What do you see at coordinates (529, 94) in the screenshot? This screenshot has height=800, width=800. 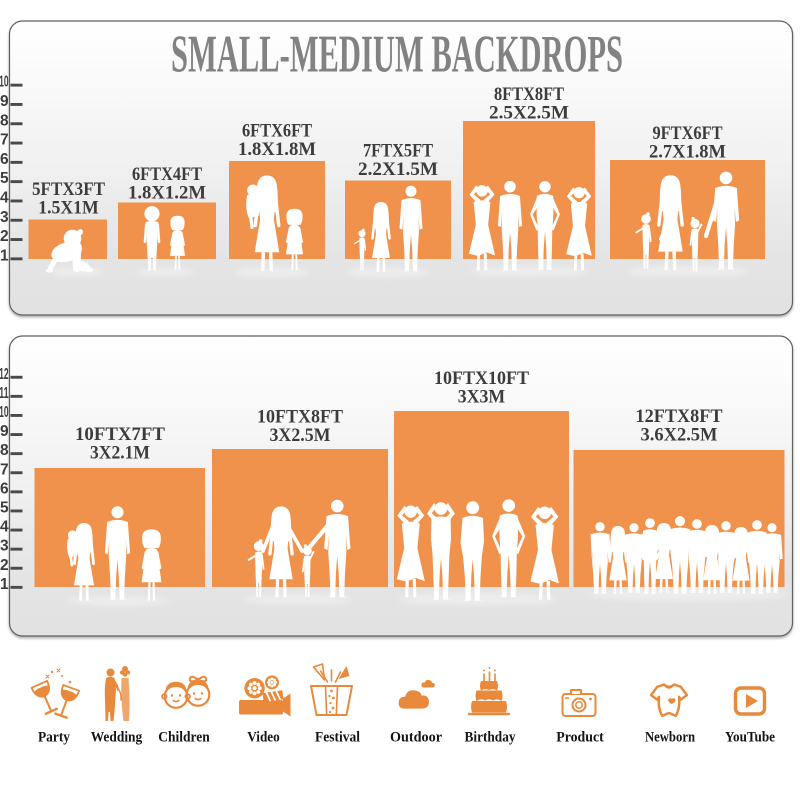 I see `svg-text: 8FTX8FT` at bounding box center [529, 94].